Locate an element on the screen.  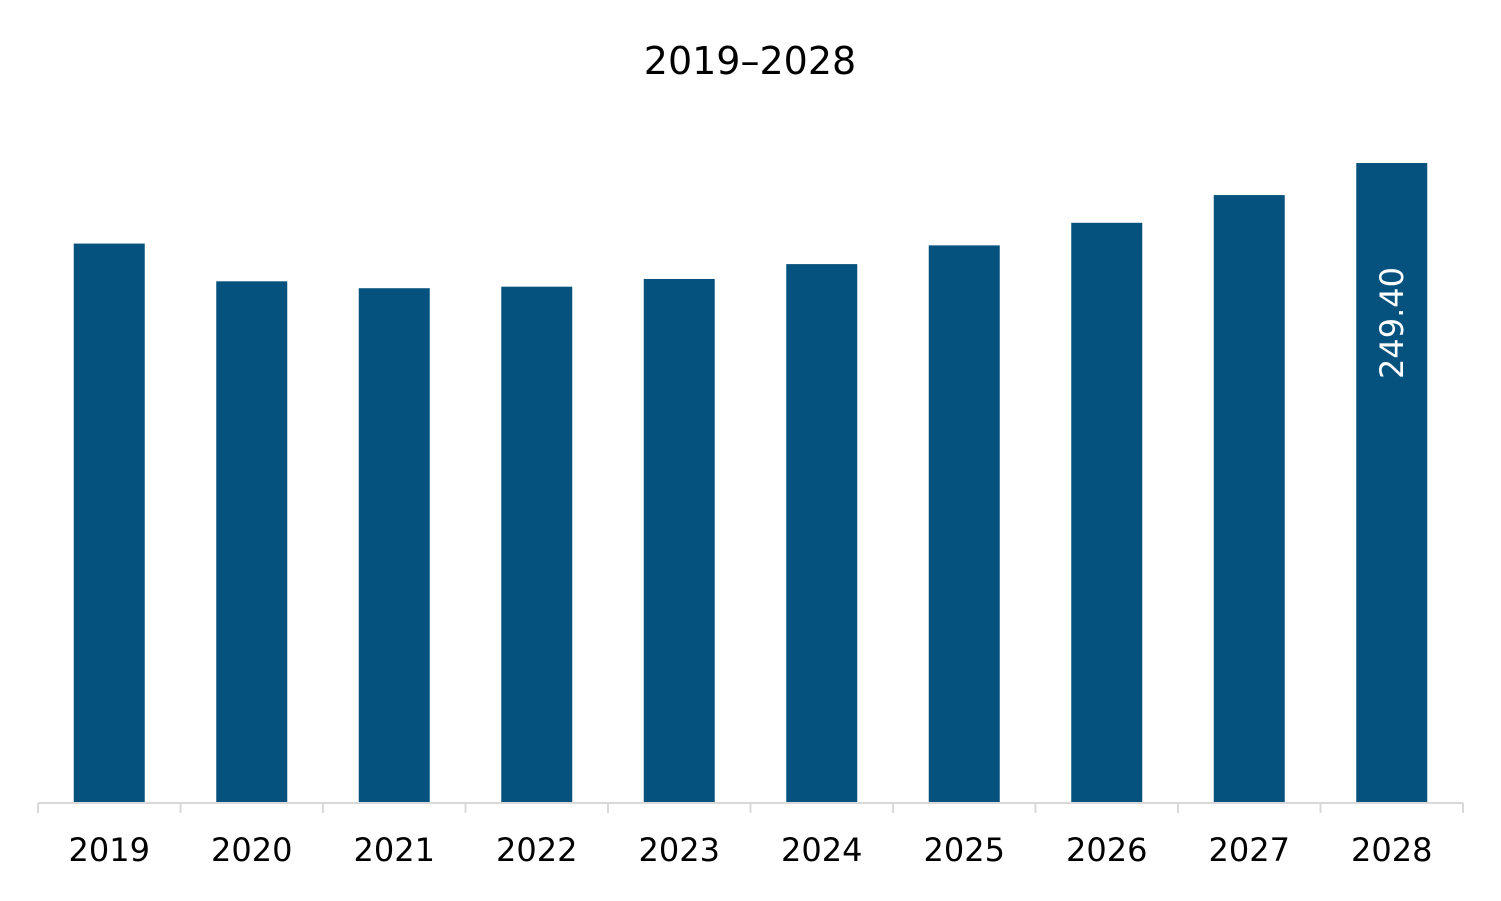
bar-2025 is located at coordinates (964, 524).